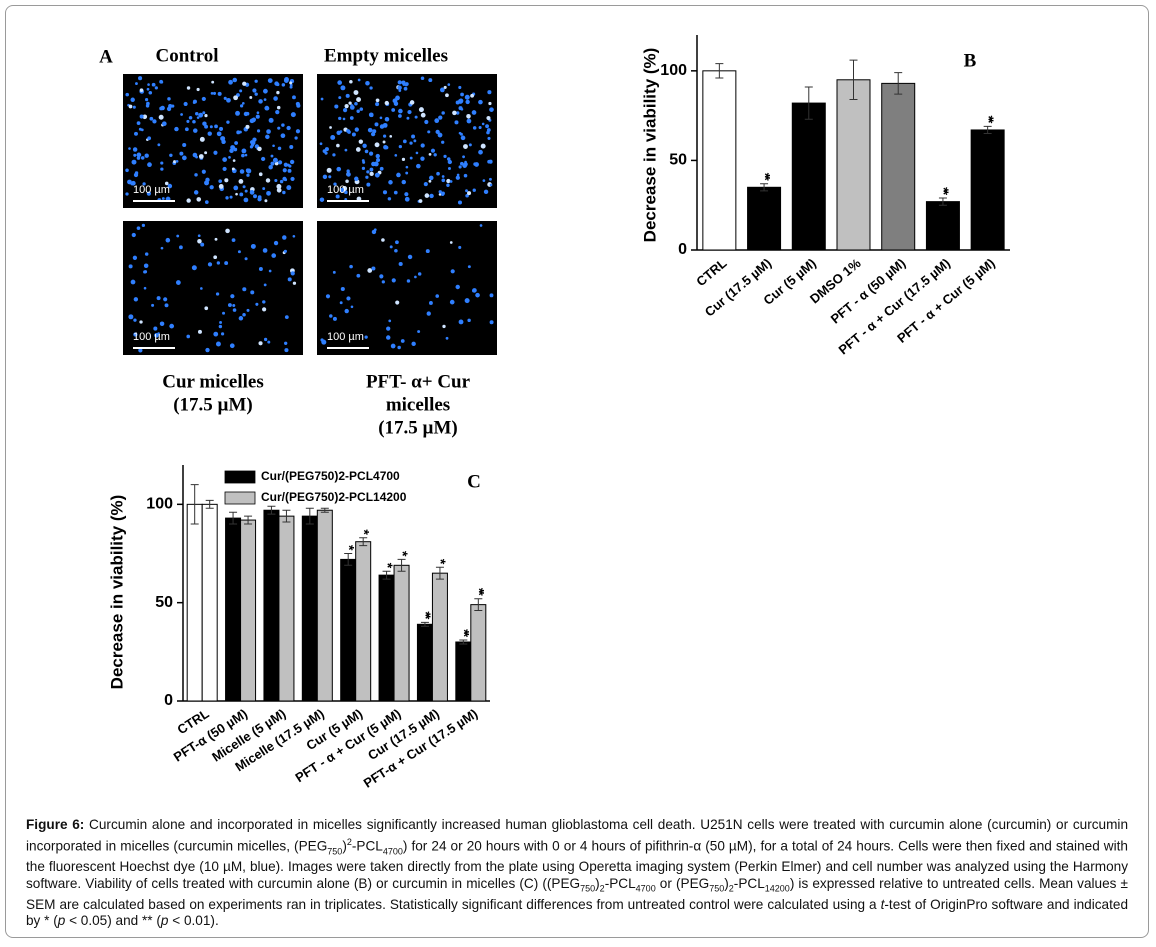 This screenshot has height=947, width=1156. I want to click on scale-bar-label: 100 µm, so click(151, 337).